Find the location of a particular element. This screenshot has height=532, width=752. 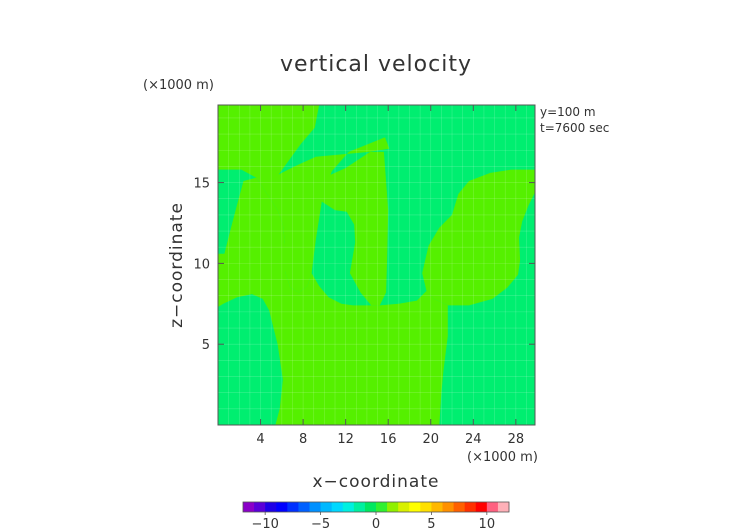

annotation-time: t=7600 sec is located at coordinates (574, 128).